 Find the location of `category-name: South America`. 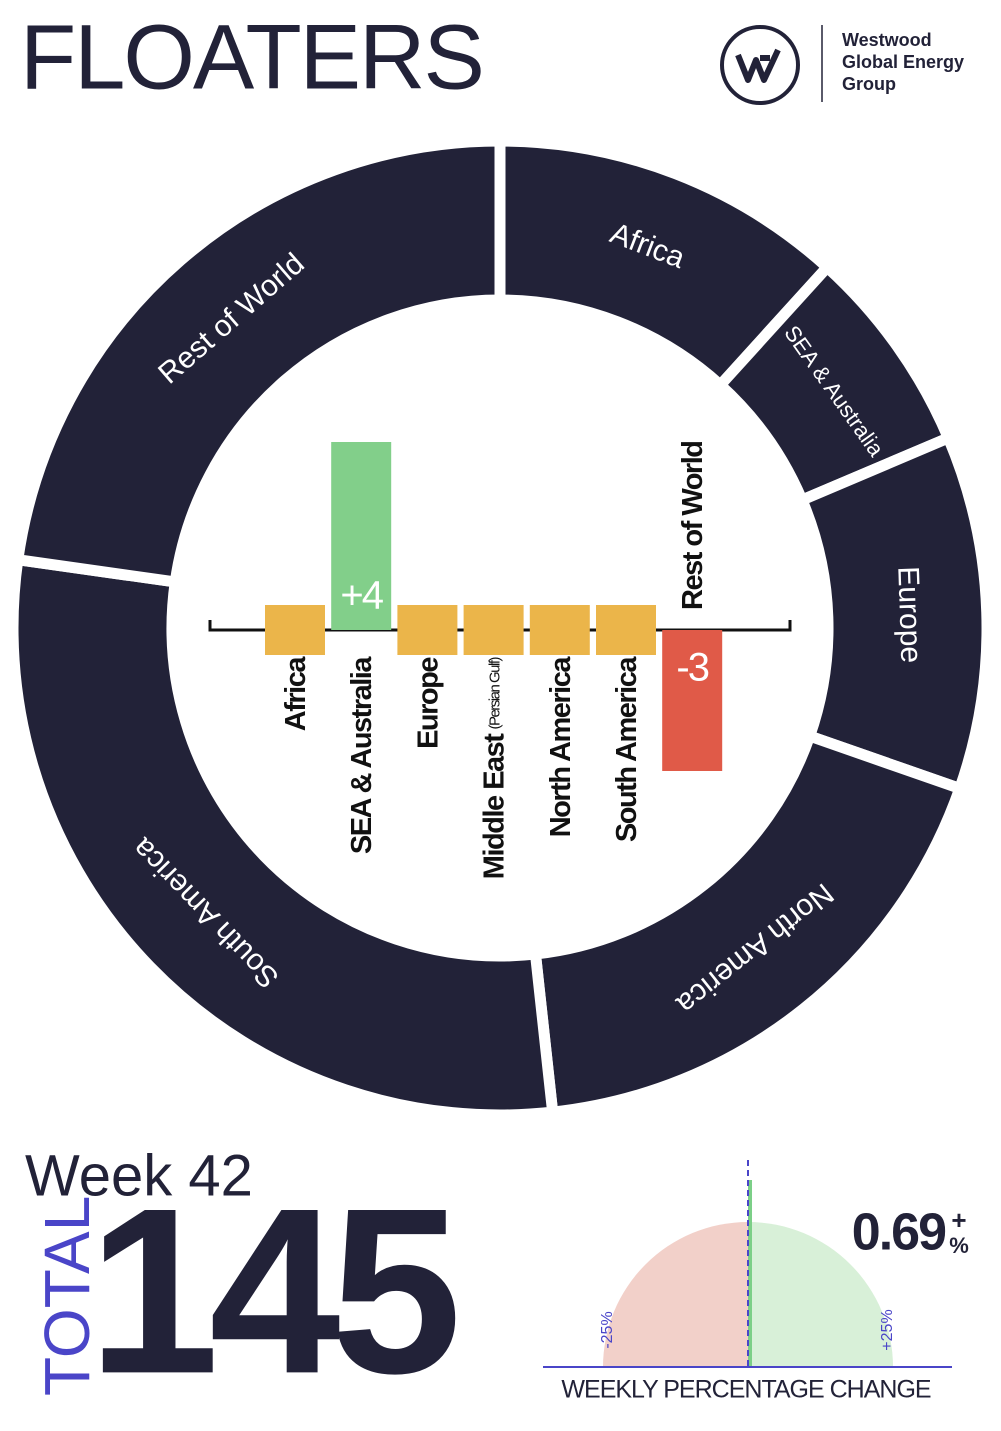

category-name: South America is located at coordinates (627, 749).